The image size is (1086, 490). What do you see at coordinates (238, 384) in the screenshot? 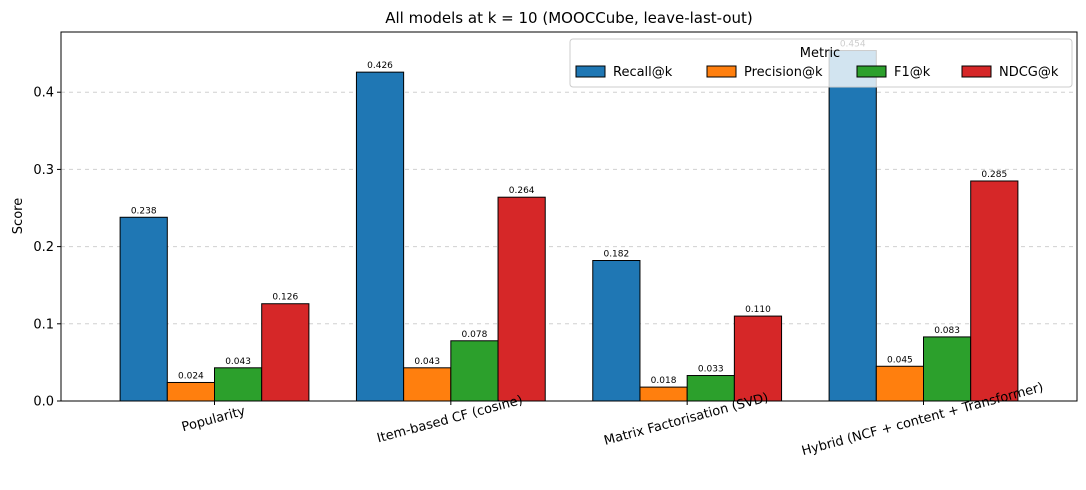
I see `bar-F1@k-0` at bounding box center [238, 384].